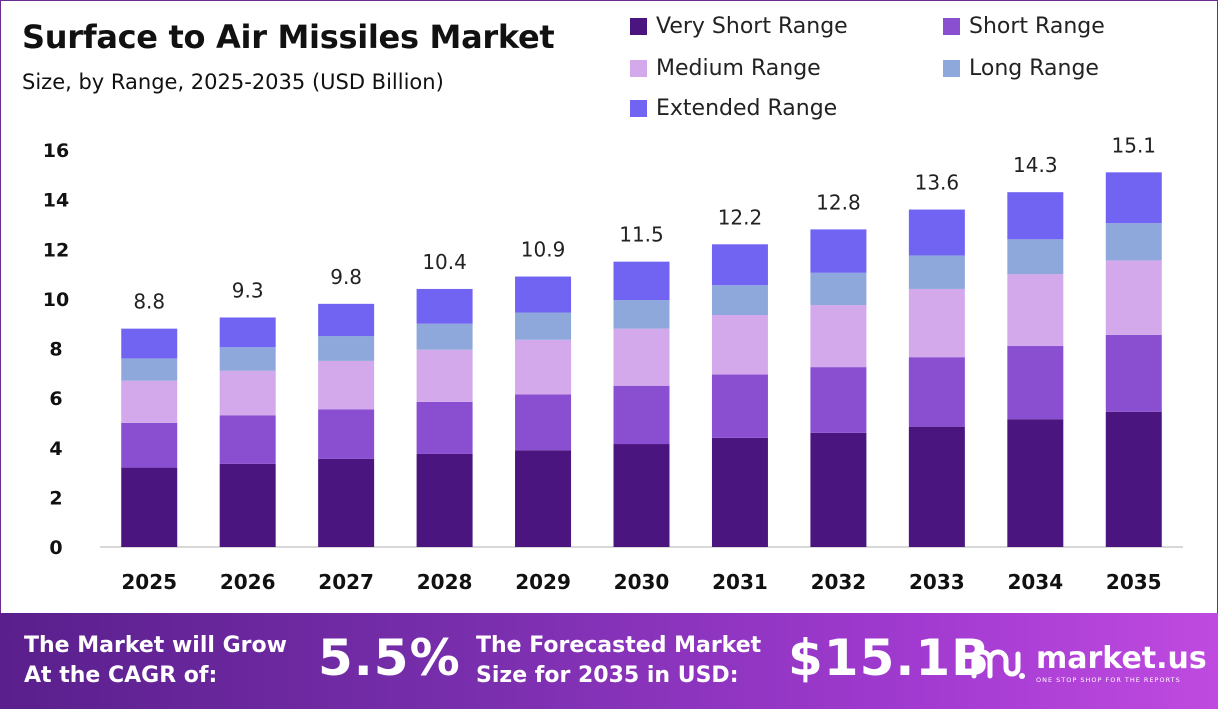 The image size is (1218, 709). Describe the element at coordinates (638, 68) in the screenshot. I see `legend-swatch-medium-range` at that location.